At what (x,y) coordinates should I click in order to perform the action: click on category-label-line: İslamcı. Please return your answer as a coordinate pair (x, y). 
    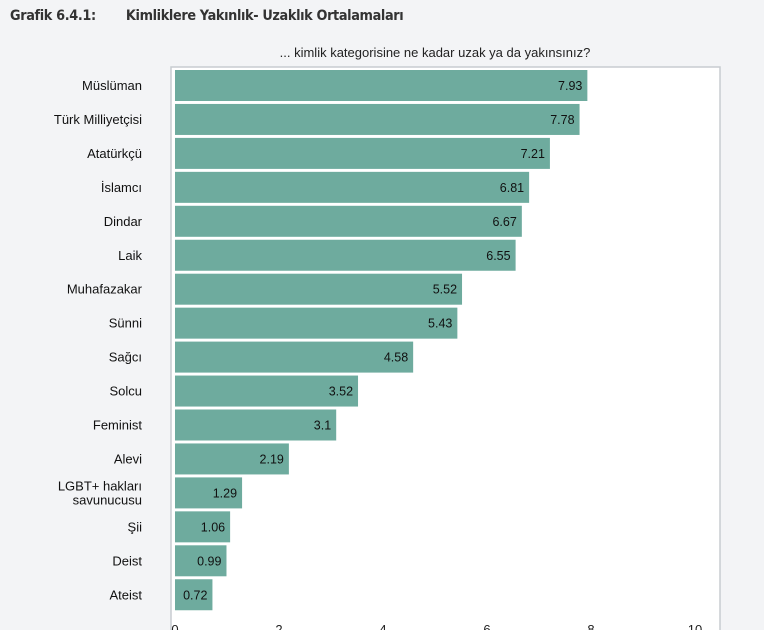
    Looking at the image, I should click on (121, 187).